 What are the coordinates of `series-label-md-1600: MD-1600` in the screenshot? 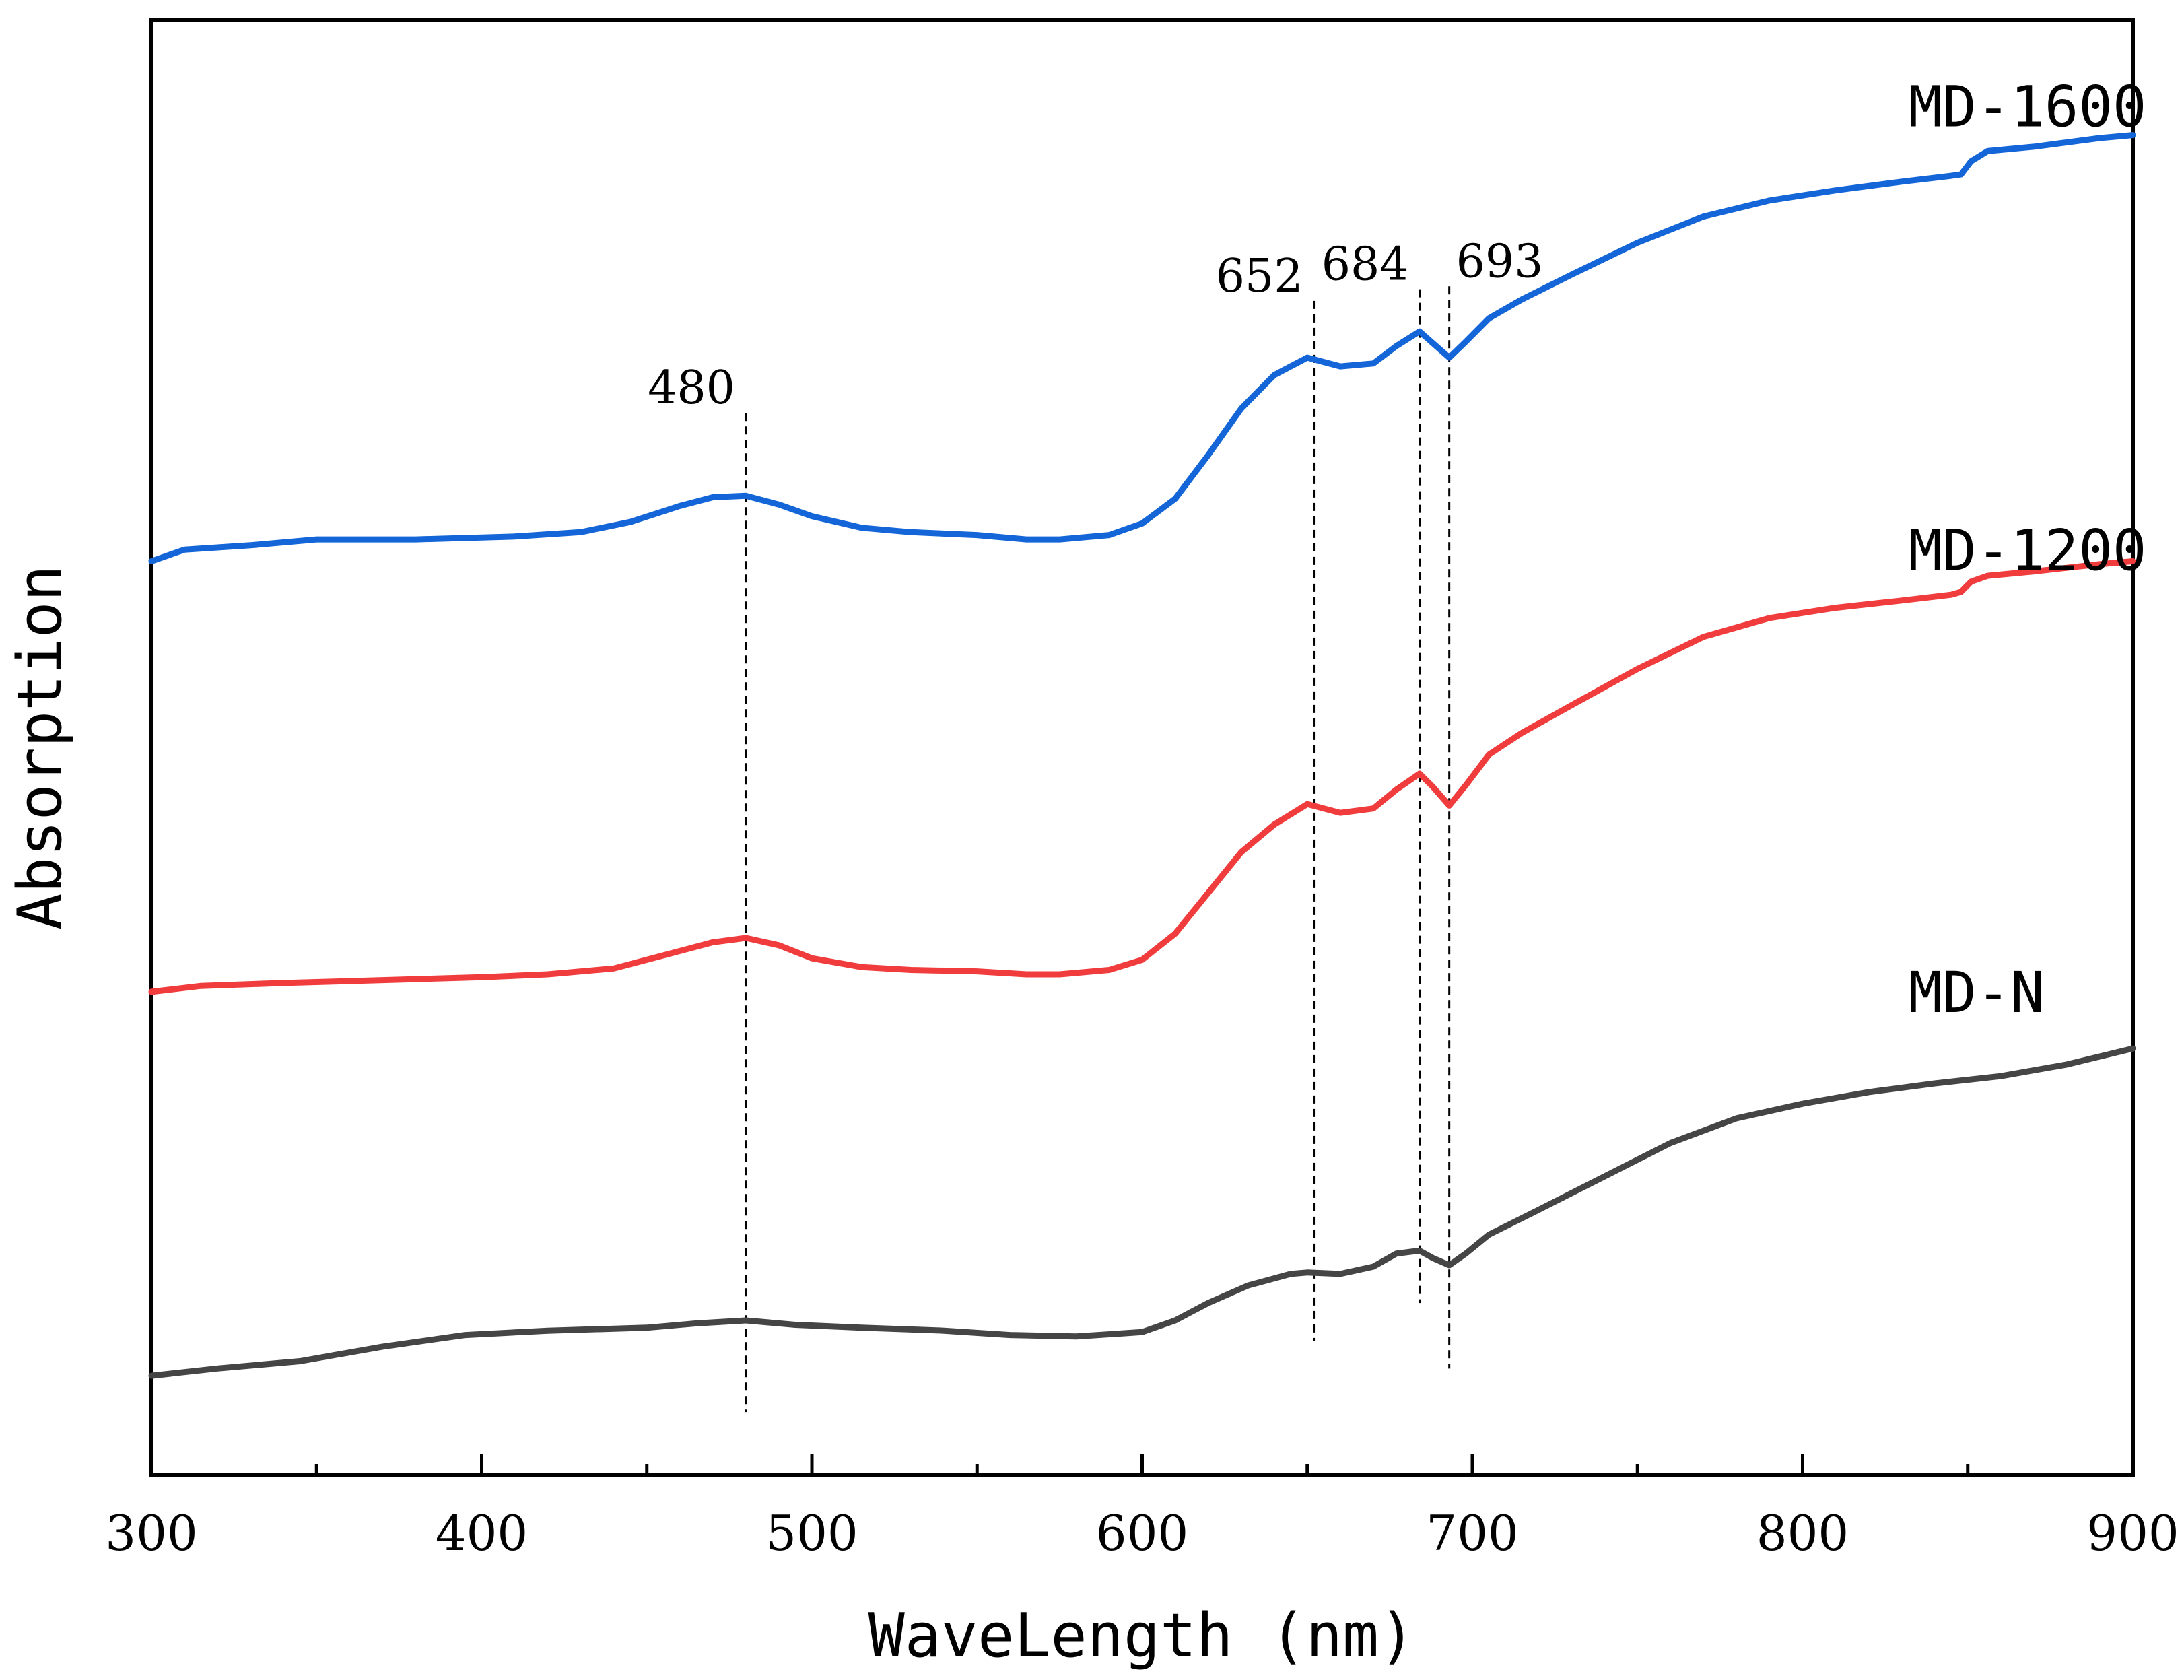 It's located at (2027, 107).